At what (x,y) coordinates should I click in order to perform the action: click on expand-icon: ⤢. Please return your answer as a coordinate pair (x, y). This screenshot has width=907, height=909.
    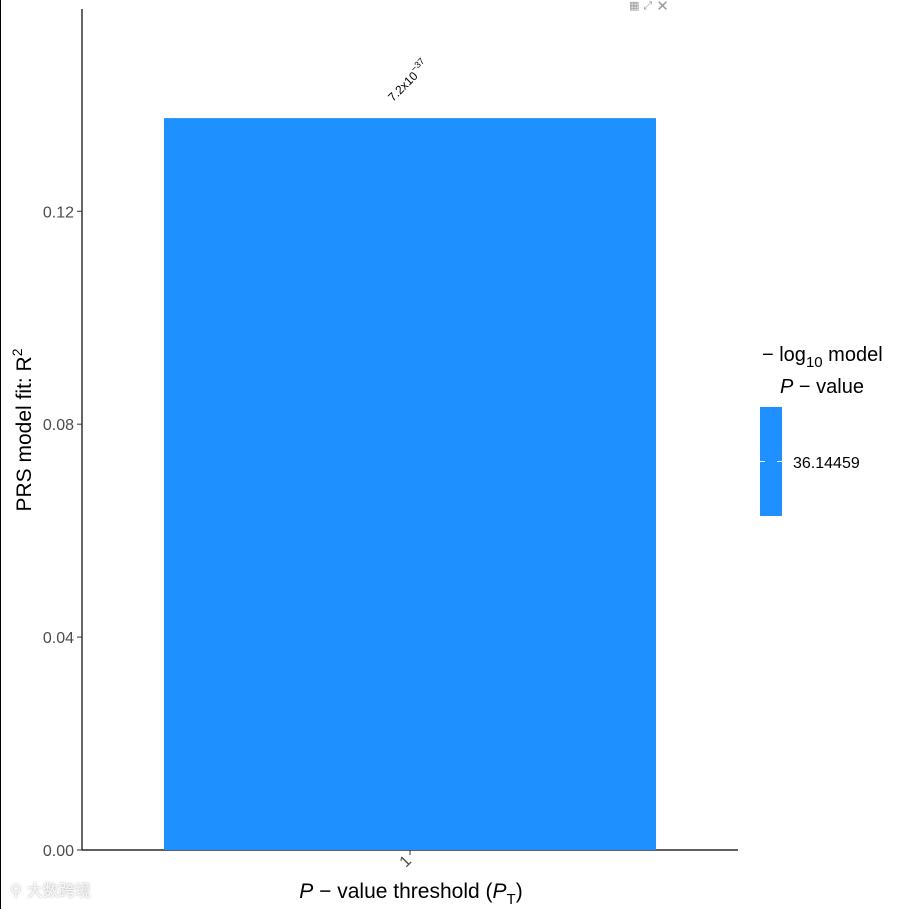
    Looking at the image, I should click on (648, 6).